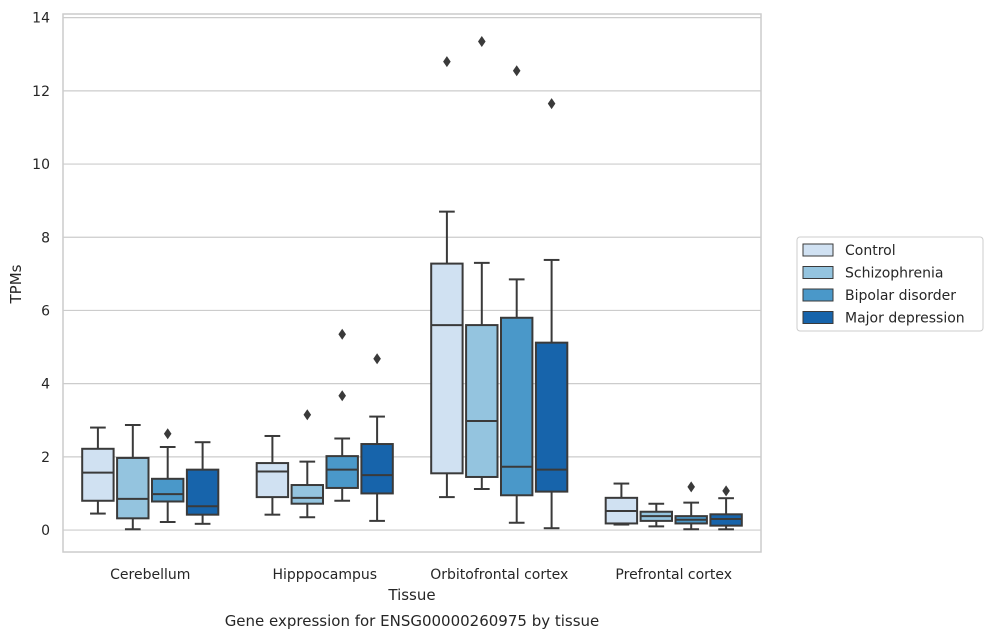 The width and height of the screenshot is (992, 639). What do you see at coordinates (499, 575) in the screenshot?
I see `x-tick-label: Orbitofrontal cortex` at bounding box center [499, 575].